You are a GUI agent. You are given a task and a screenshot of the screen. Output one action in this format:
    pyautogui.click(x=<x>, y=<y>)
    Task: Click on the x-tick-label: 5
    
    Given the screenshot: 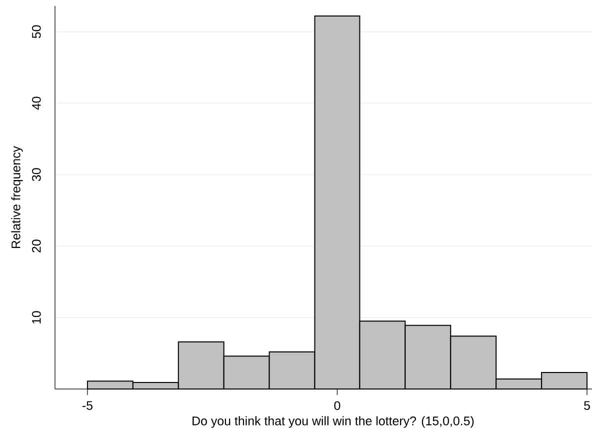 What is the action you would take?
    pyautogui.click(x=587, y=405)
    